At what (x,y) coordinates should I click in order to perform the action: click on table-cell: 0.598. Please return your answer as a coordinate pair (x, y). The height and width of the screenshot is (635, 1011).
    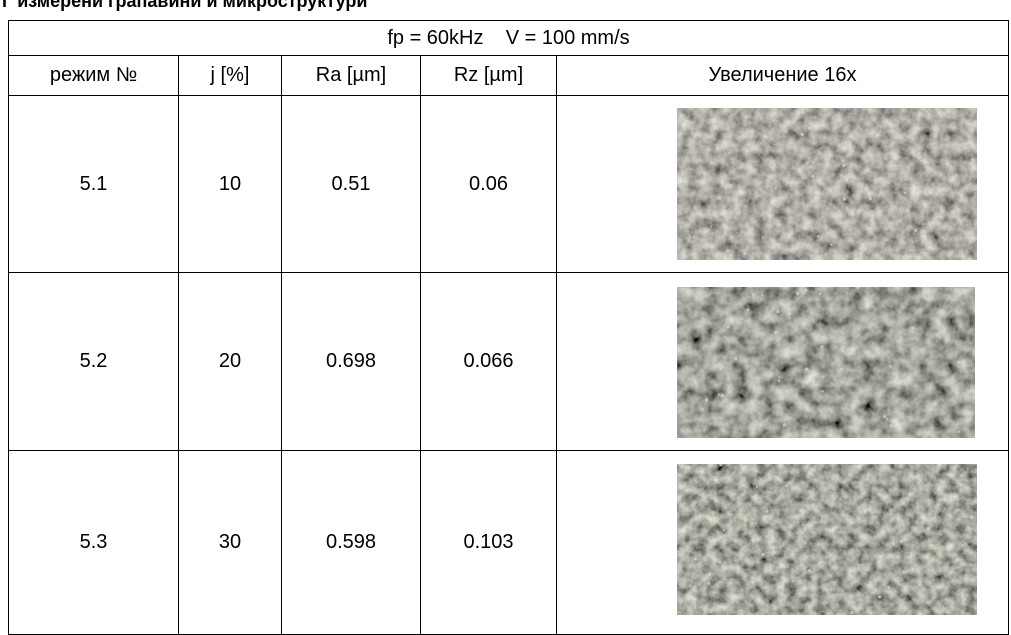
    Looking at the image, I should click on (351, 542).